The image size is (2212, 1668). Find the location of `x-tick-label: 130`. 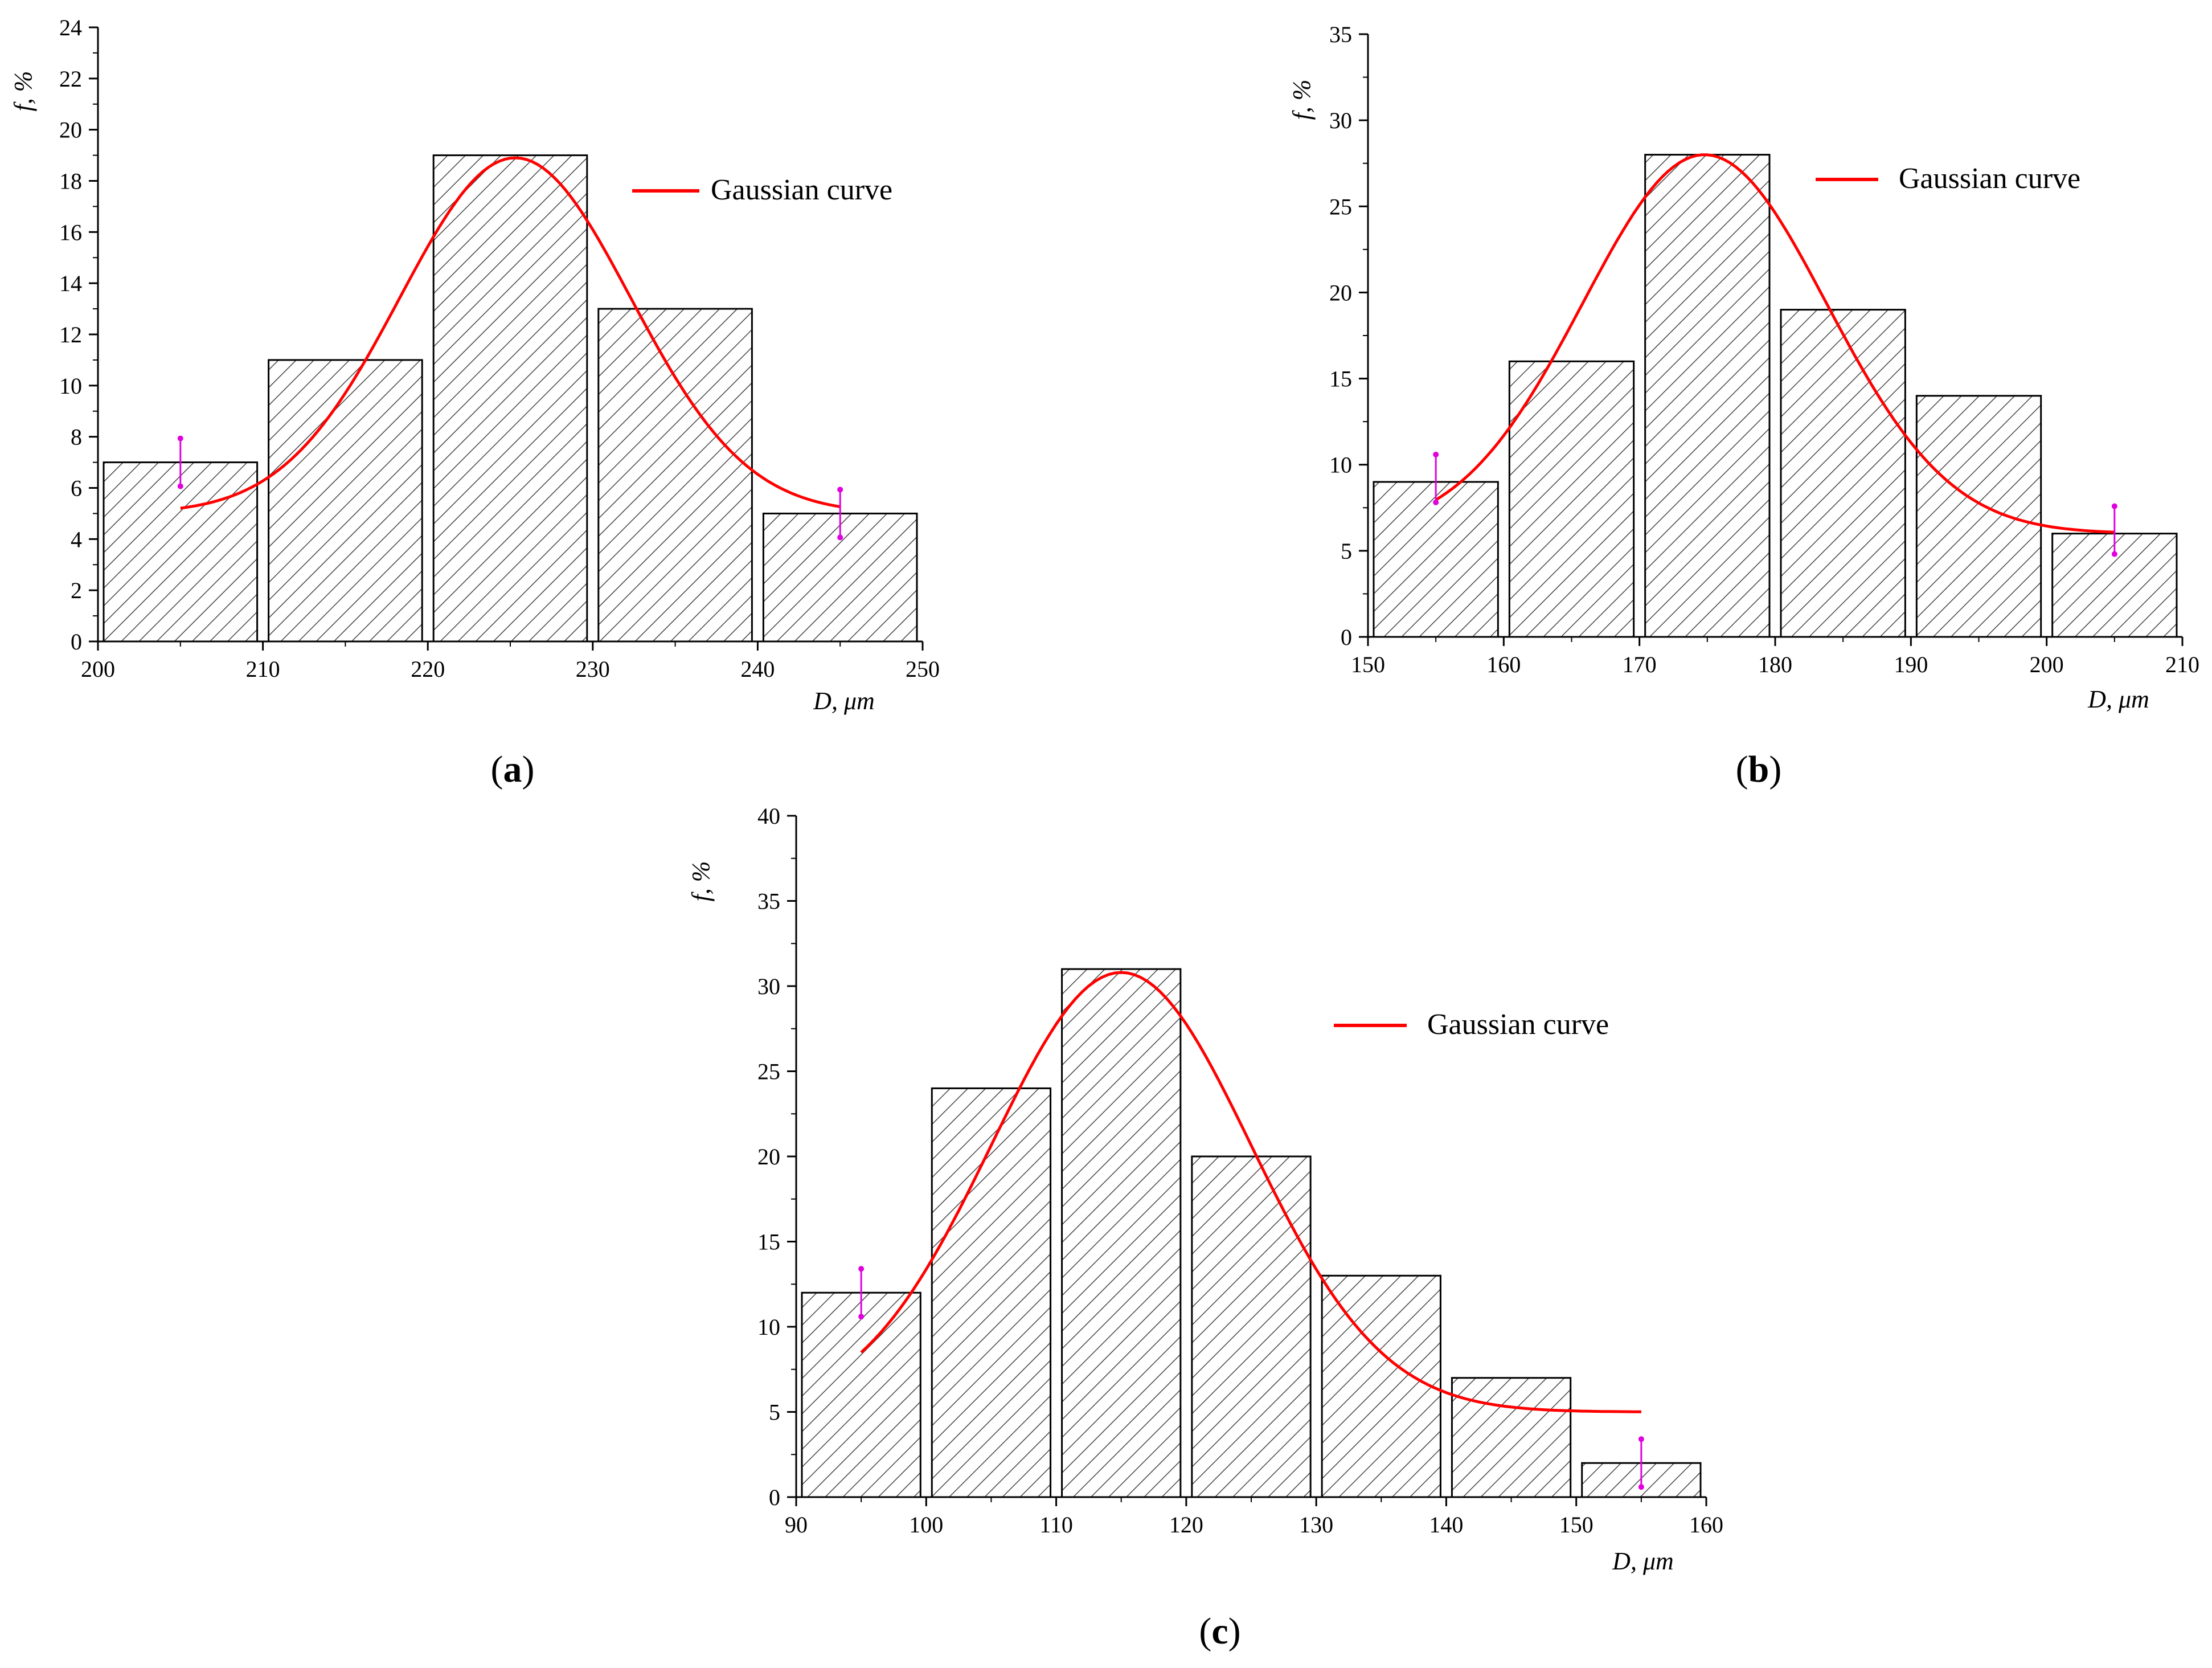

x-tick-label: 130 is located at coordinates (1316, 1525).